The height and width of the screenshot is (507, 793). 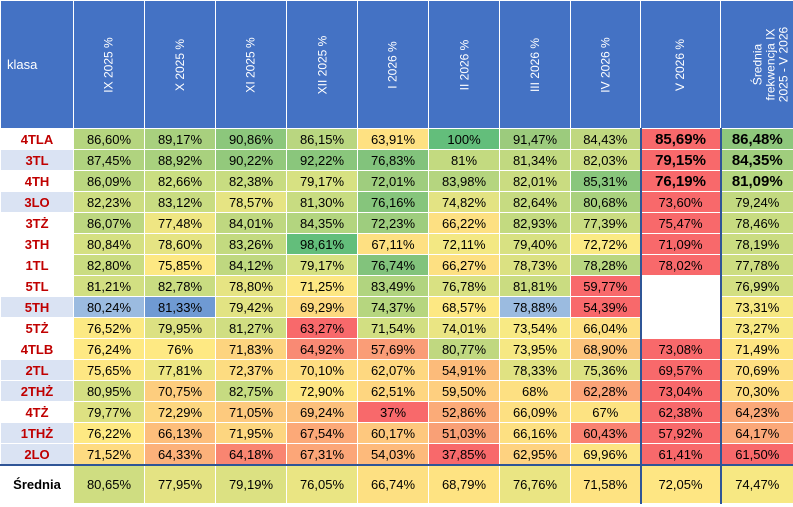 What do you see at coordinates (535, 265) in the screenshot?
I see `value-cell: 78,73%` at bounding box center [535, 265].